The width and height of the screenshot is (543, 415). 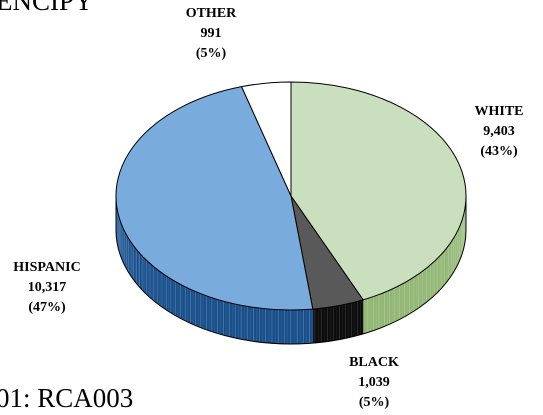 I want to click on slice-label-other-name: OTHER, so click(x=211, y=13).